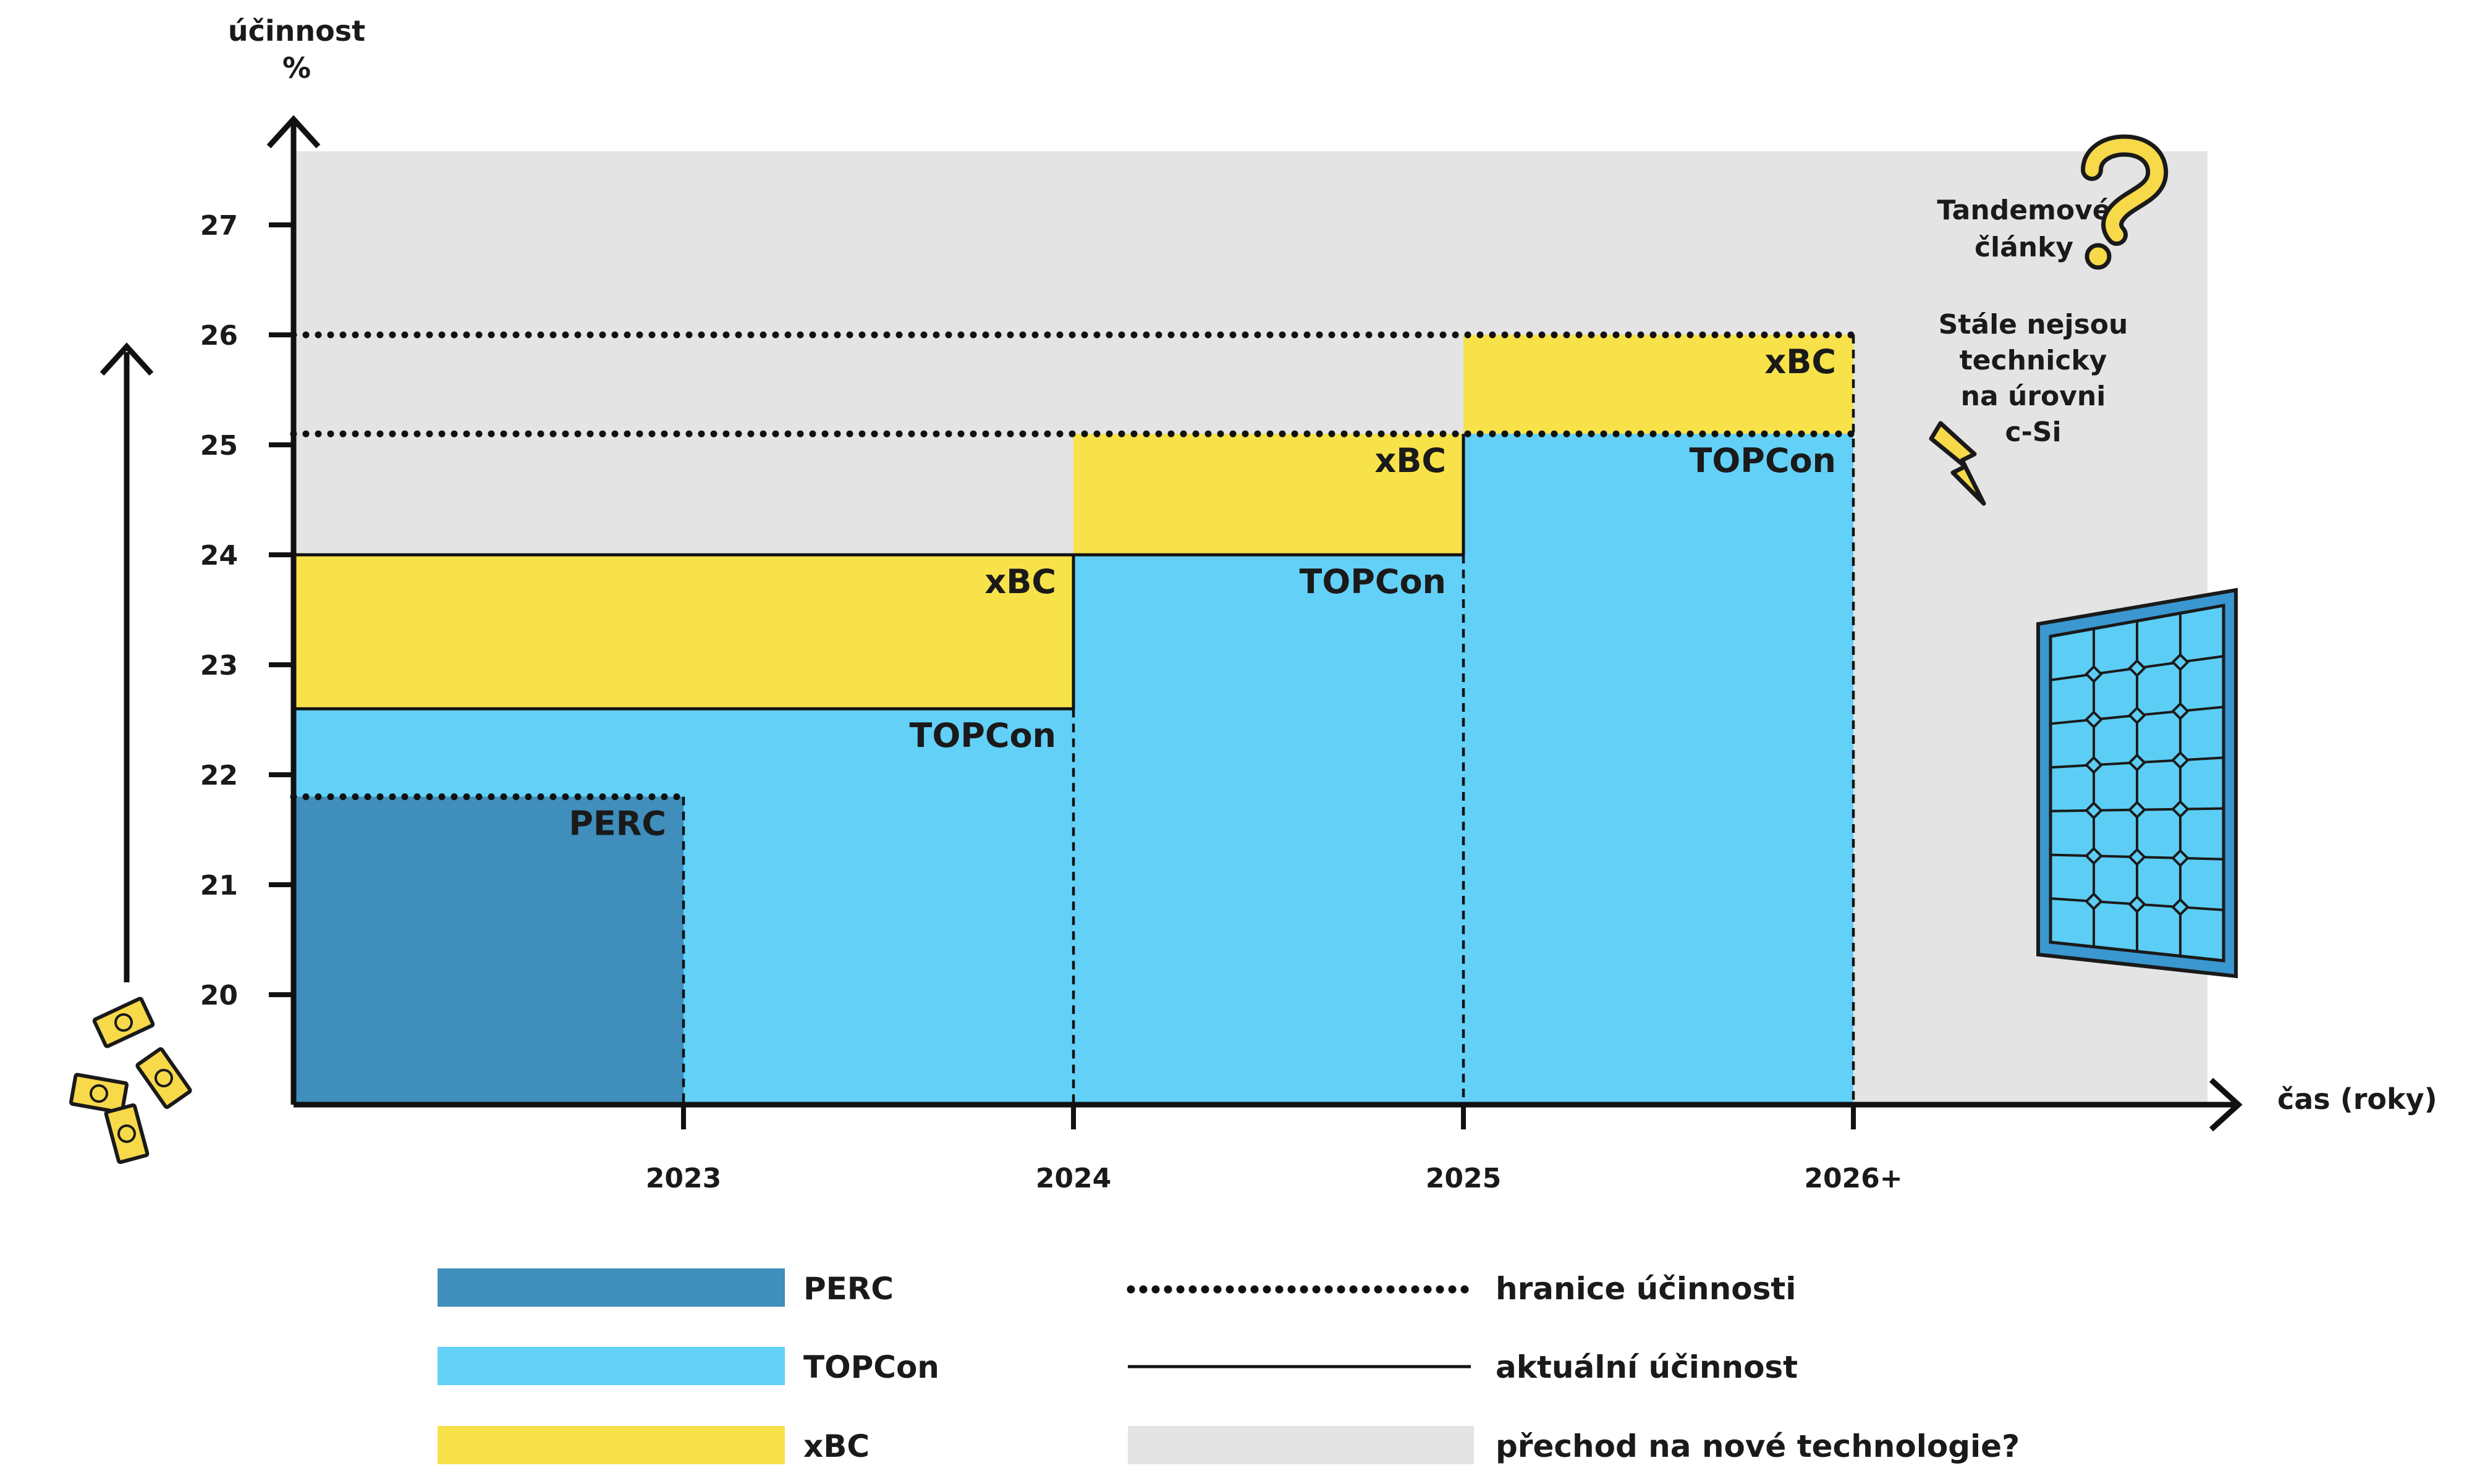 The height and width of the screenshot is (1484, 2472). Describe the element at coordinates (2124, 190) in the screenshot. I see `question-mark-fill` at that location.